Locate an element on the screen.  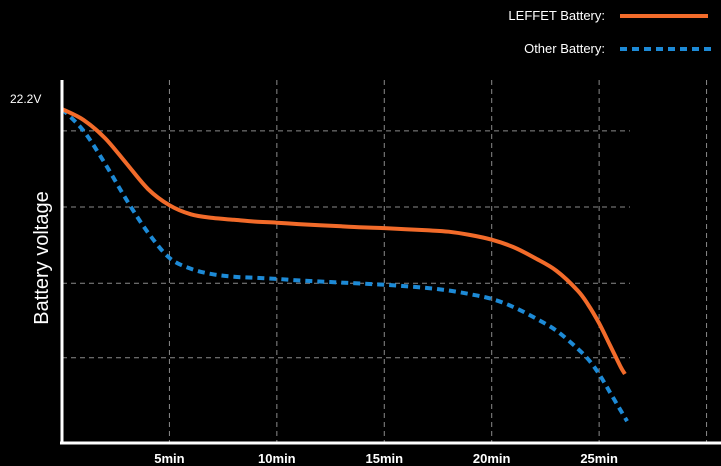
x-tick-label: 5min is located at coordinates (169, 458).